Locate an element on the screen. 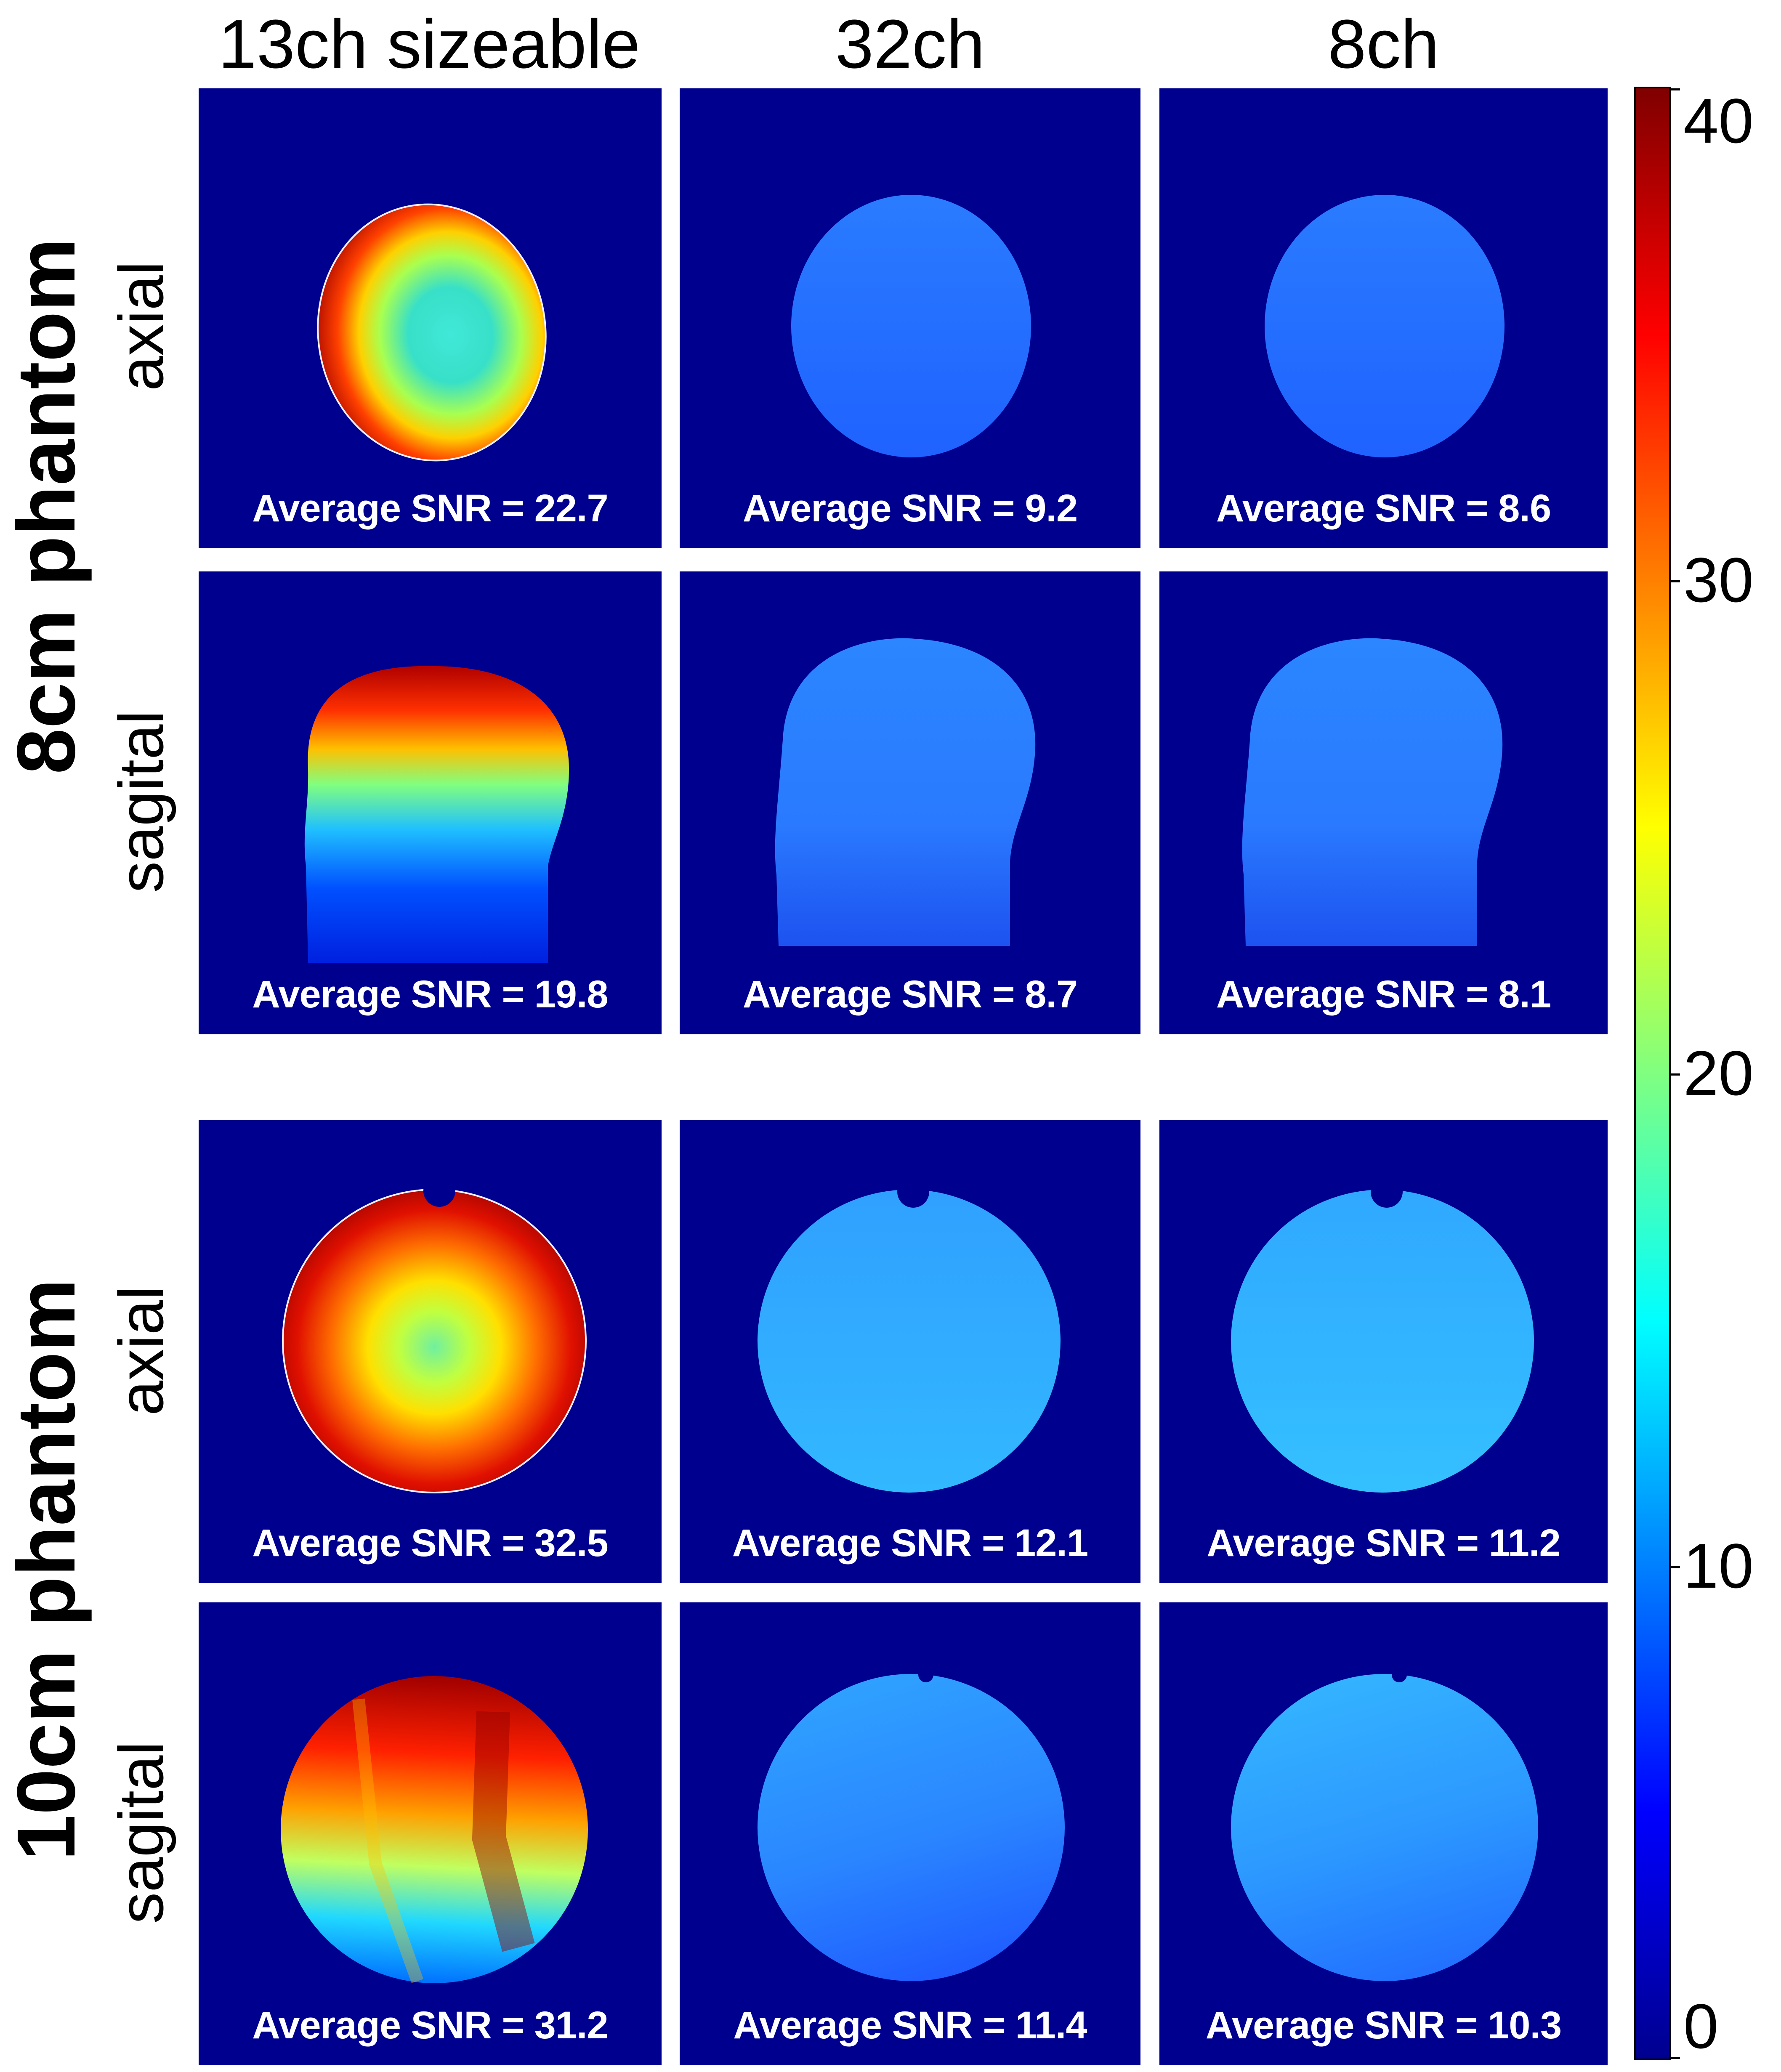 The image size is (1781, 2072). column-header-13ch: 13ch sizeable is located at coordinates (430, 43).